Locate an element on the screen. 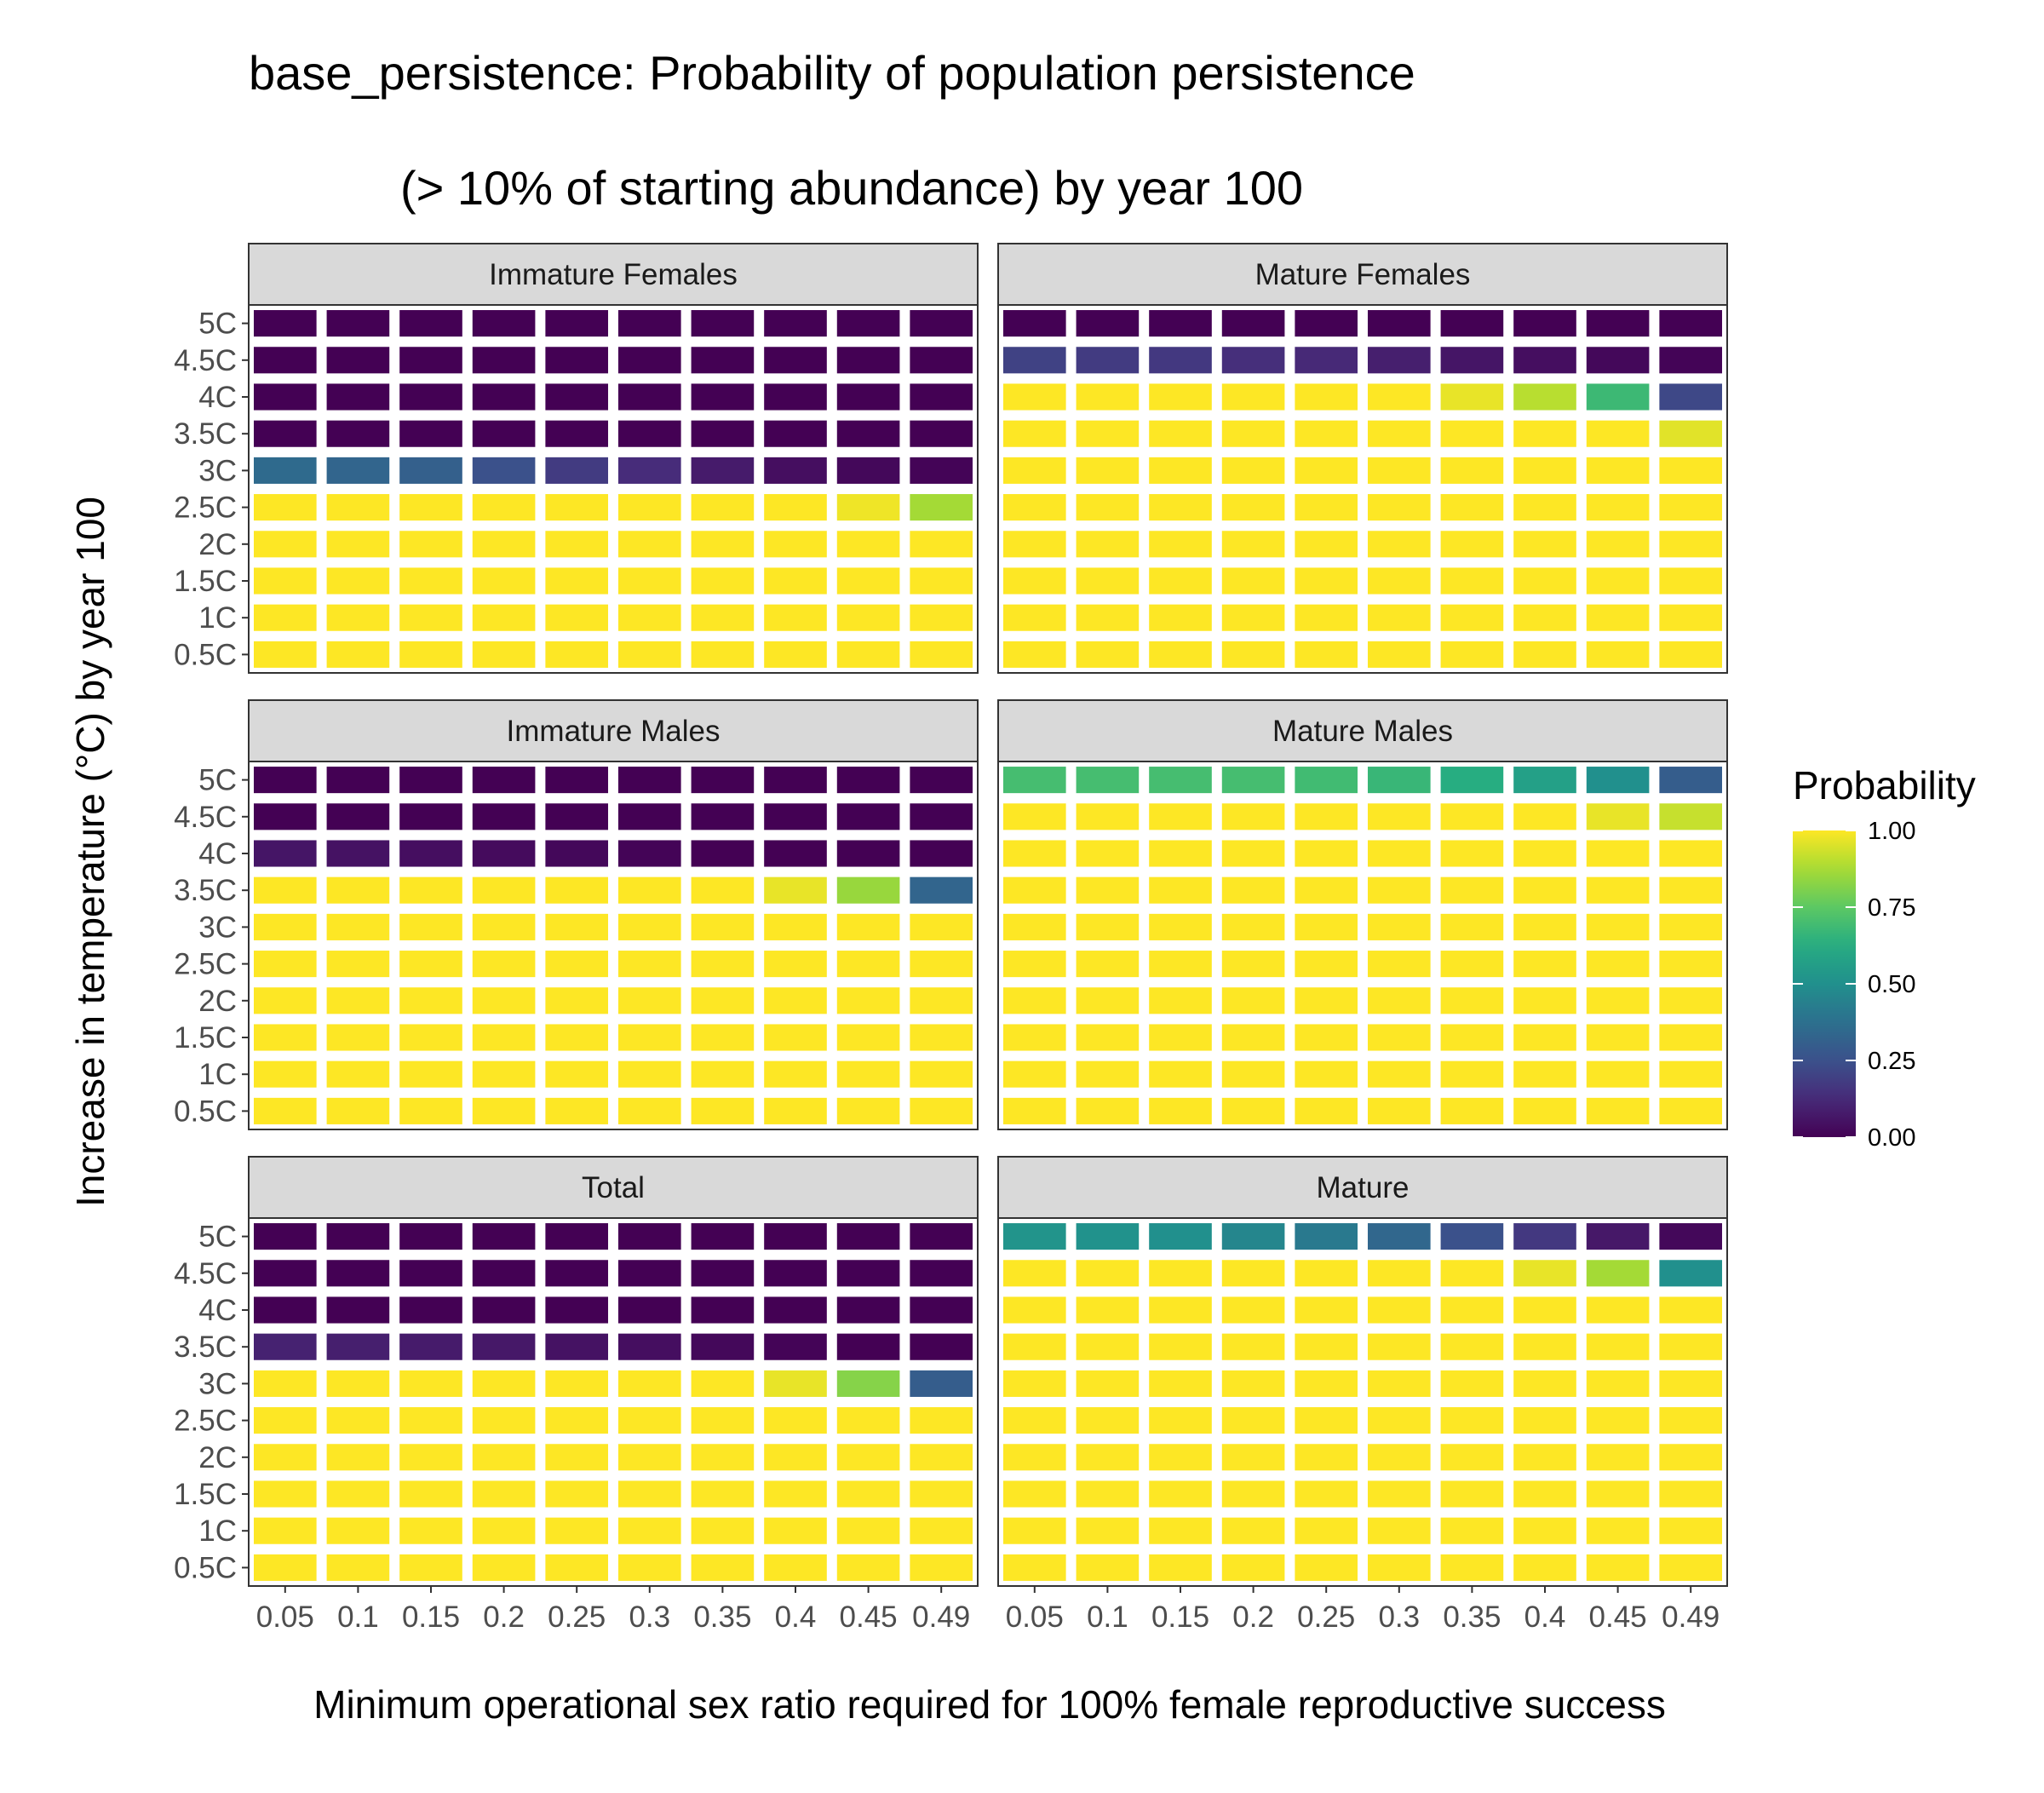 The width and height of the screenshot is (2044, 1793). x-tick-label: 0.3 is located at coordinates (1399, 1617).